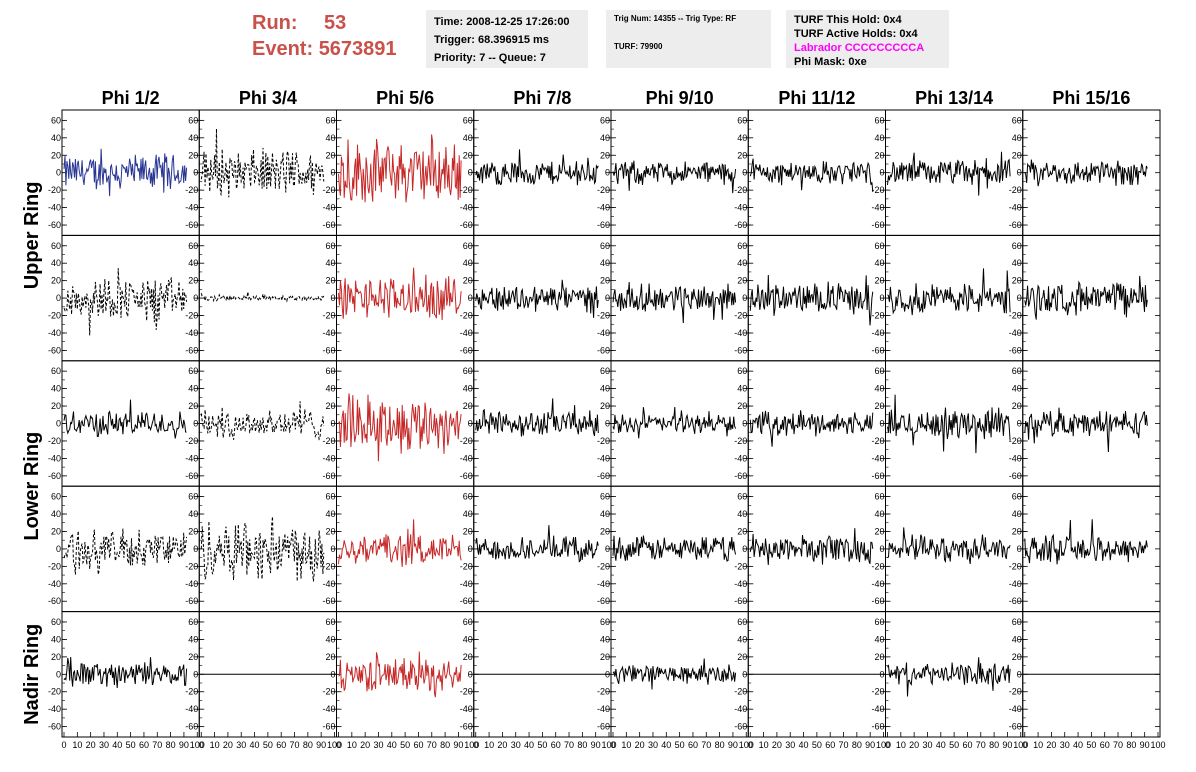  I want to click on x-tick-label: 30, so click(653, 745).